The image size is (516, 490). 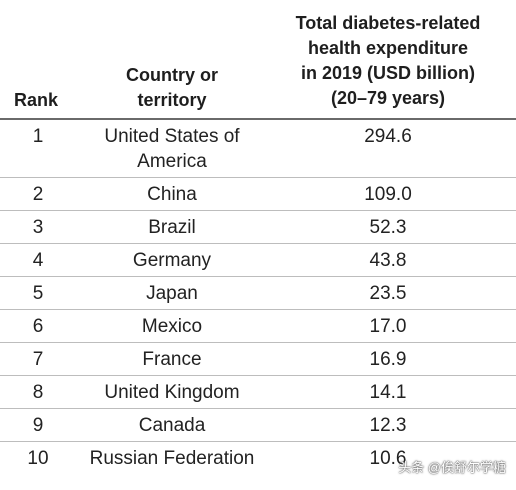 What do you see at coordinates (38, 425) in the screenshot?
I see `rank-cell: 9` at bounding box center [38, 425].